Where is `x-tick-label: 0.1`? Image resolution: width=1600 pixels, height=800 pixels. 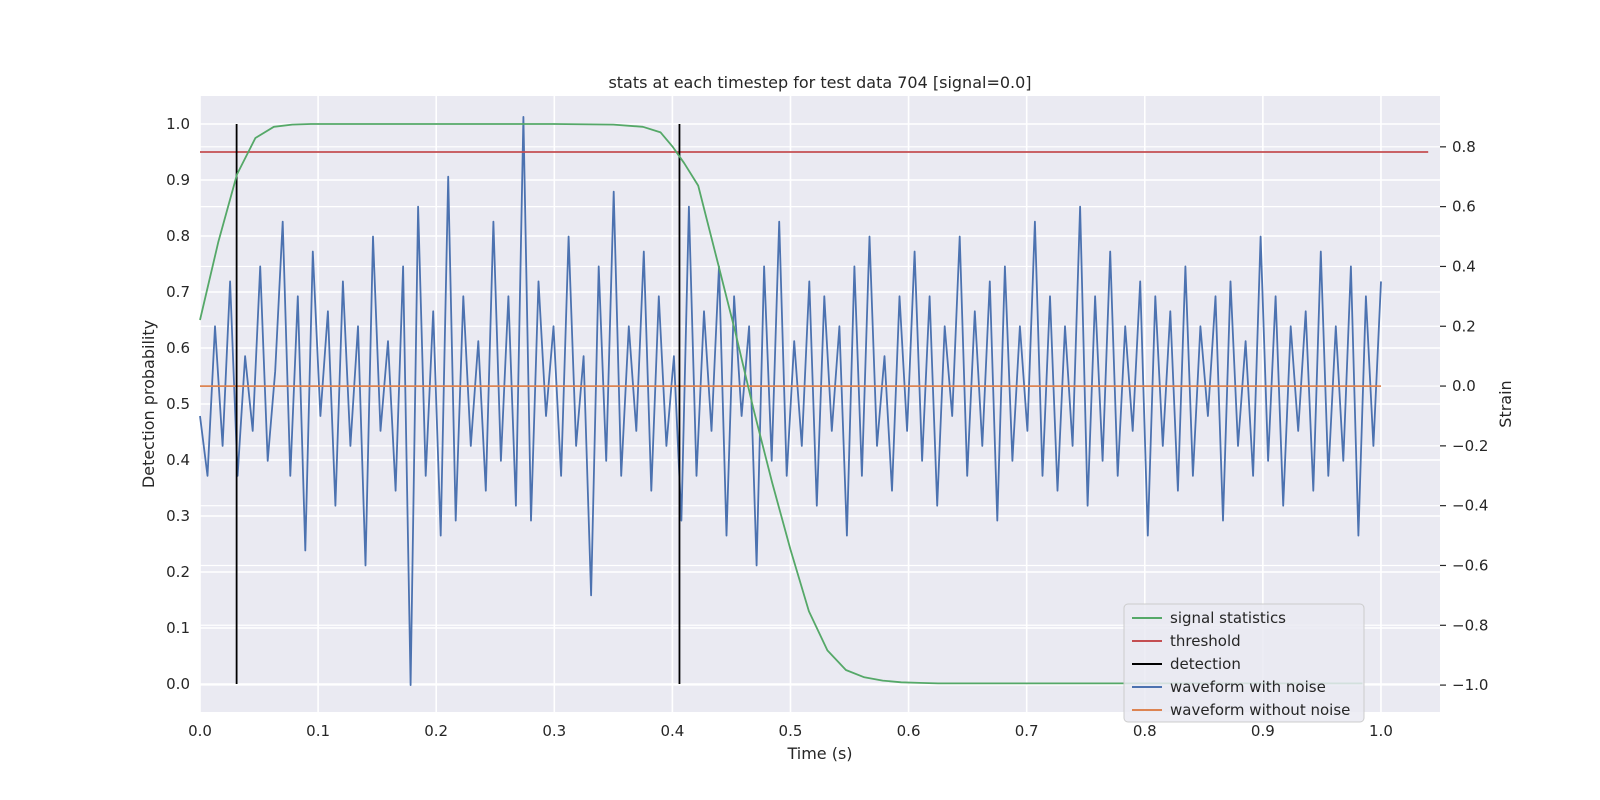 x-tick-label: 0.1 is located at coordinates (318, 731).